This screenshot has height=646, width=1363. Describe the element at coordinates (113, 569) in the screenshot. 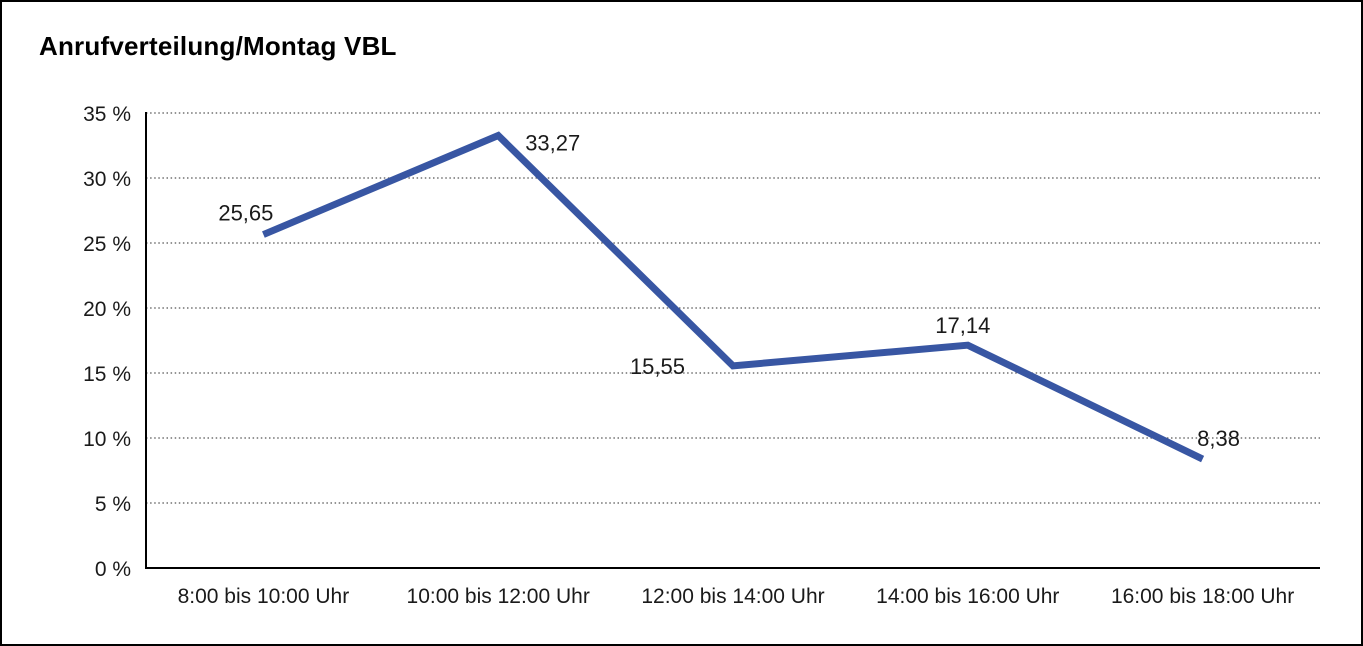

I see `y-tick-label-0: 0 %` at that location.